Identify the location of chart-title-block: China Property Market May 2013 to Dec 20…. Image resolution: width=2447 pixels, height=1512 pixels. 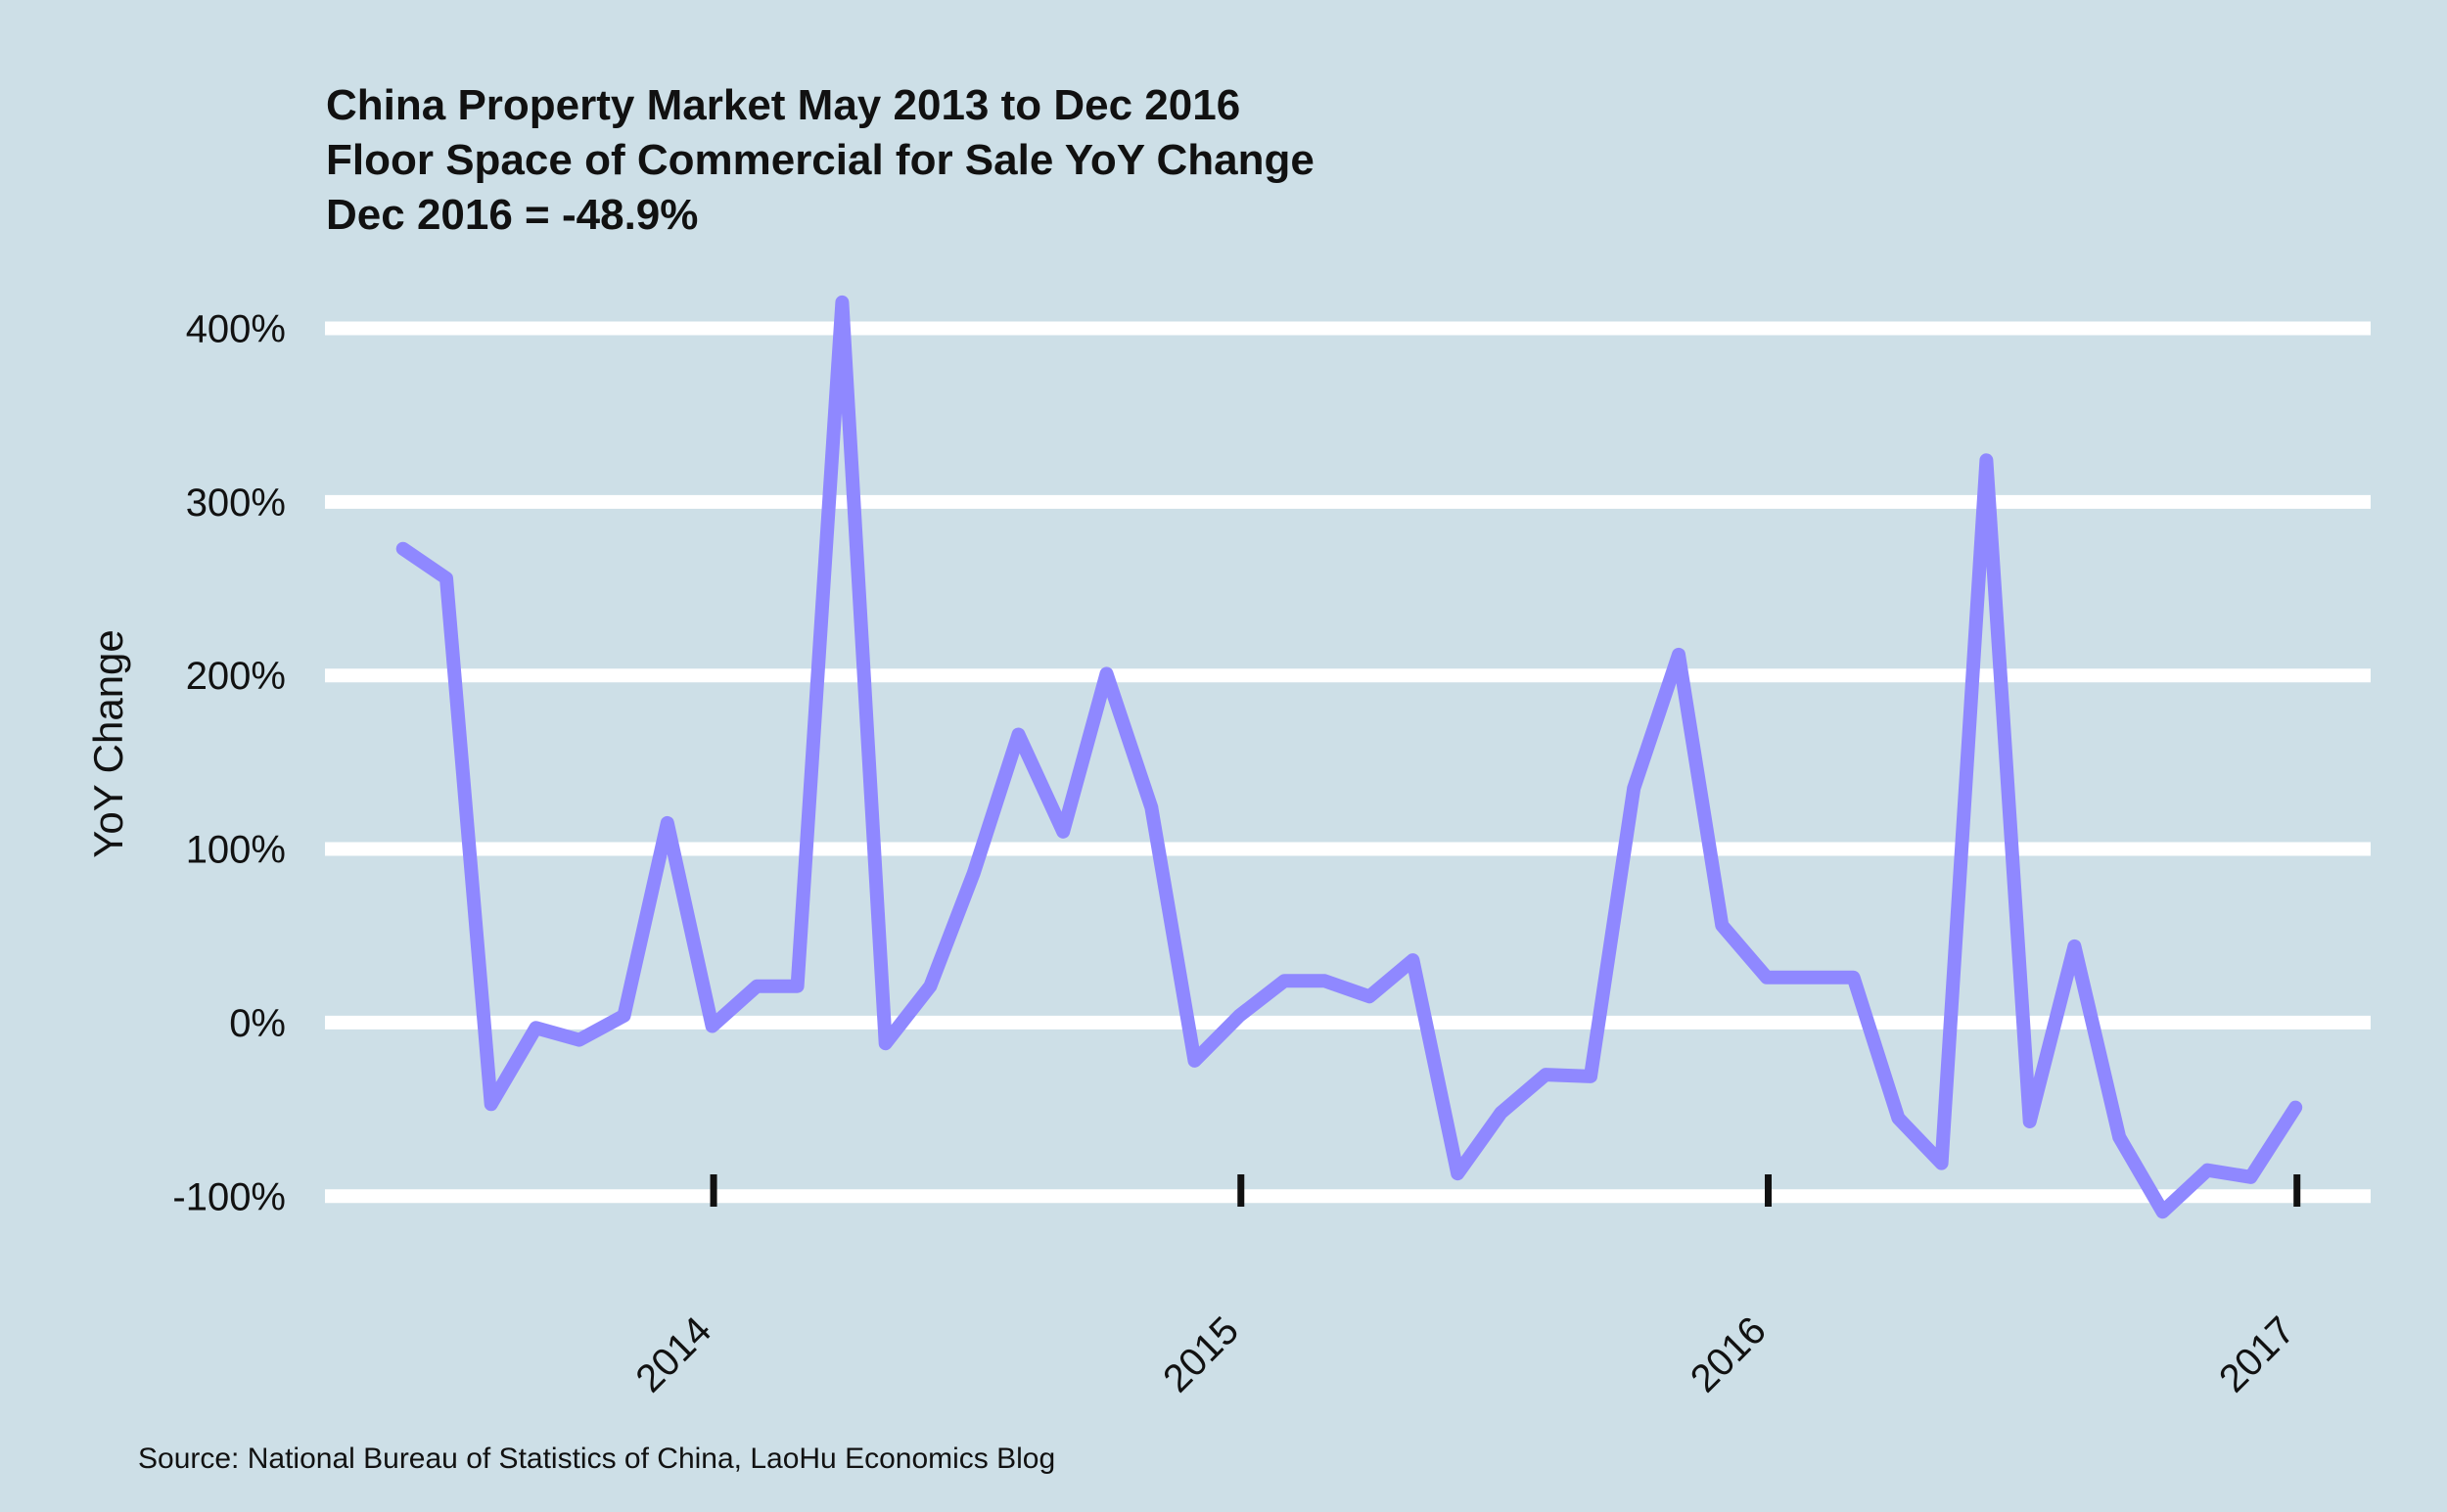
(820, 160).